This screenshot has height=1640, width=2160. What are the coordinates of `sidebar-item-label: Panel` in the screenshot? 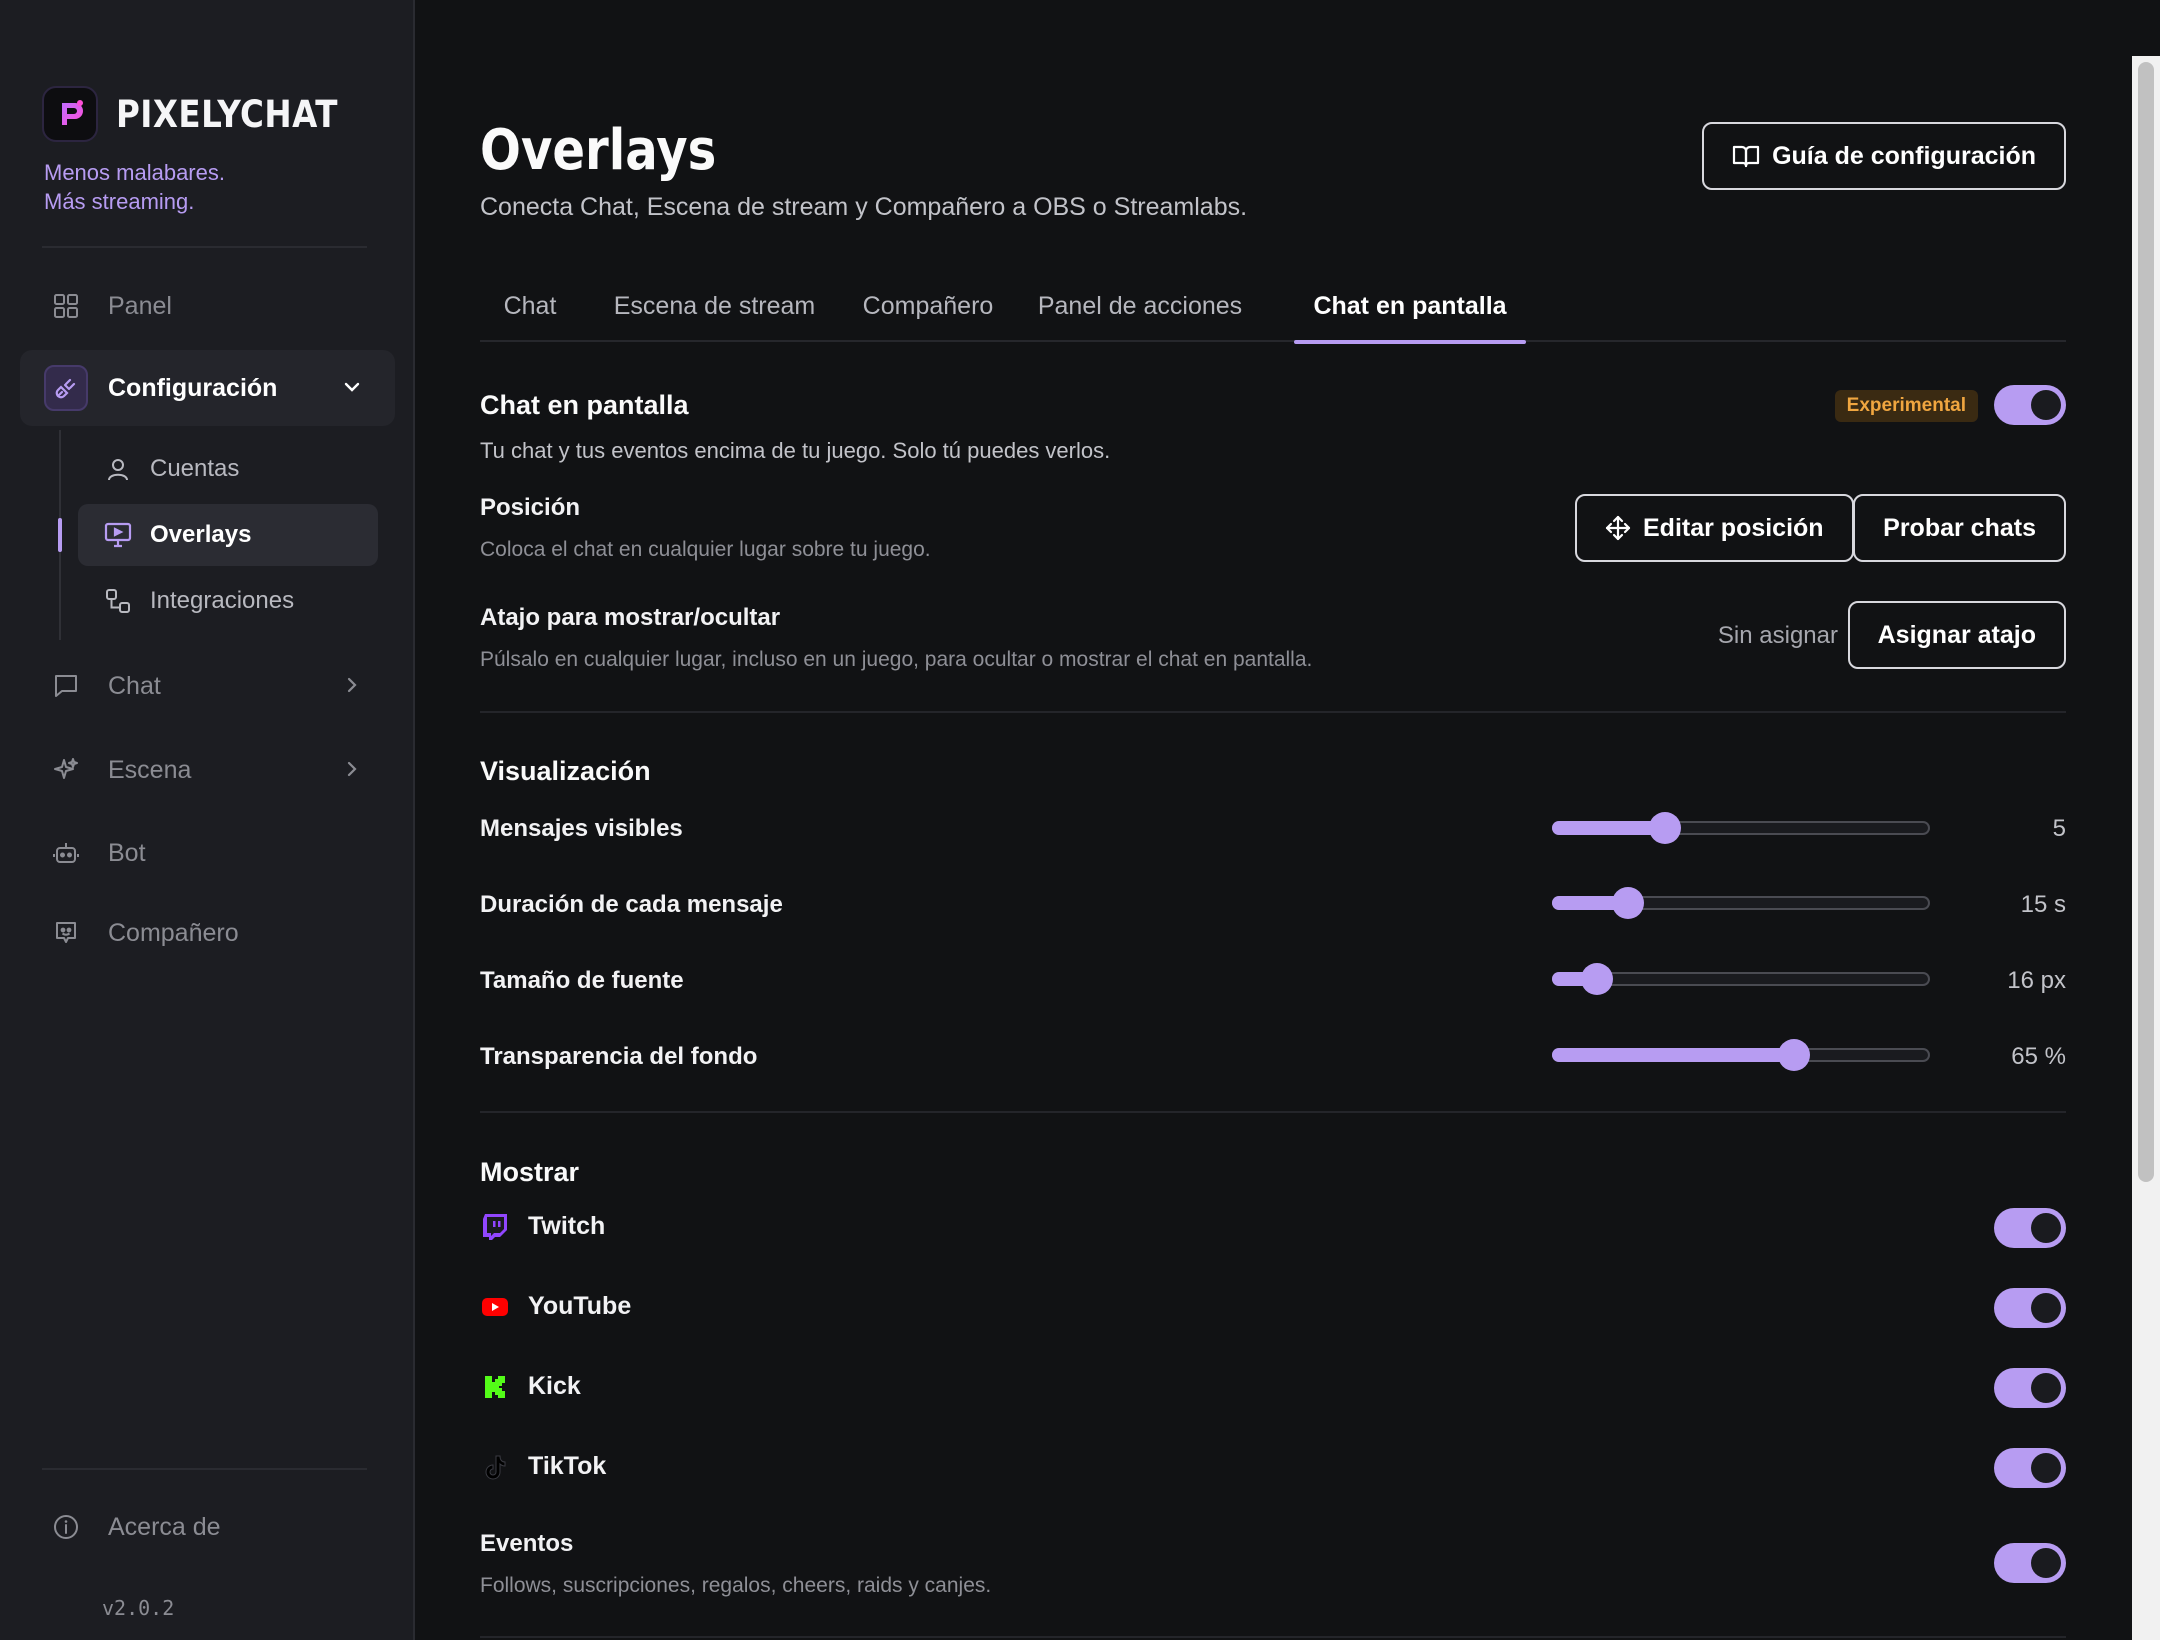 It's located at (140, 305).